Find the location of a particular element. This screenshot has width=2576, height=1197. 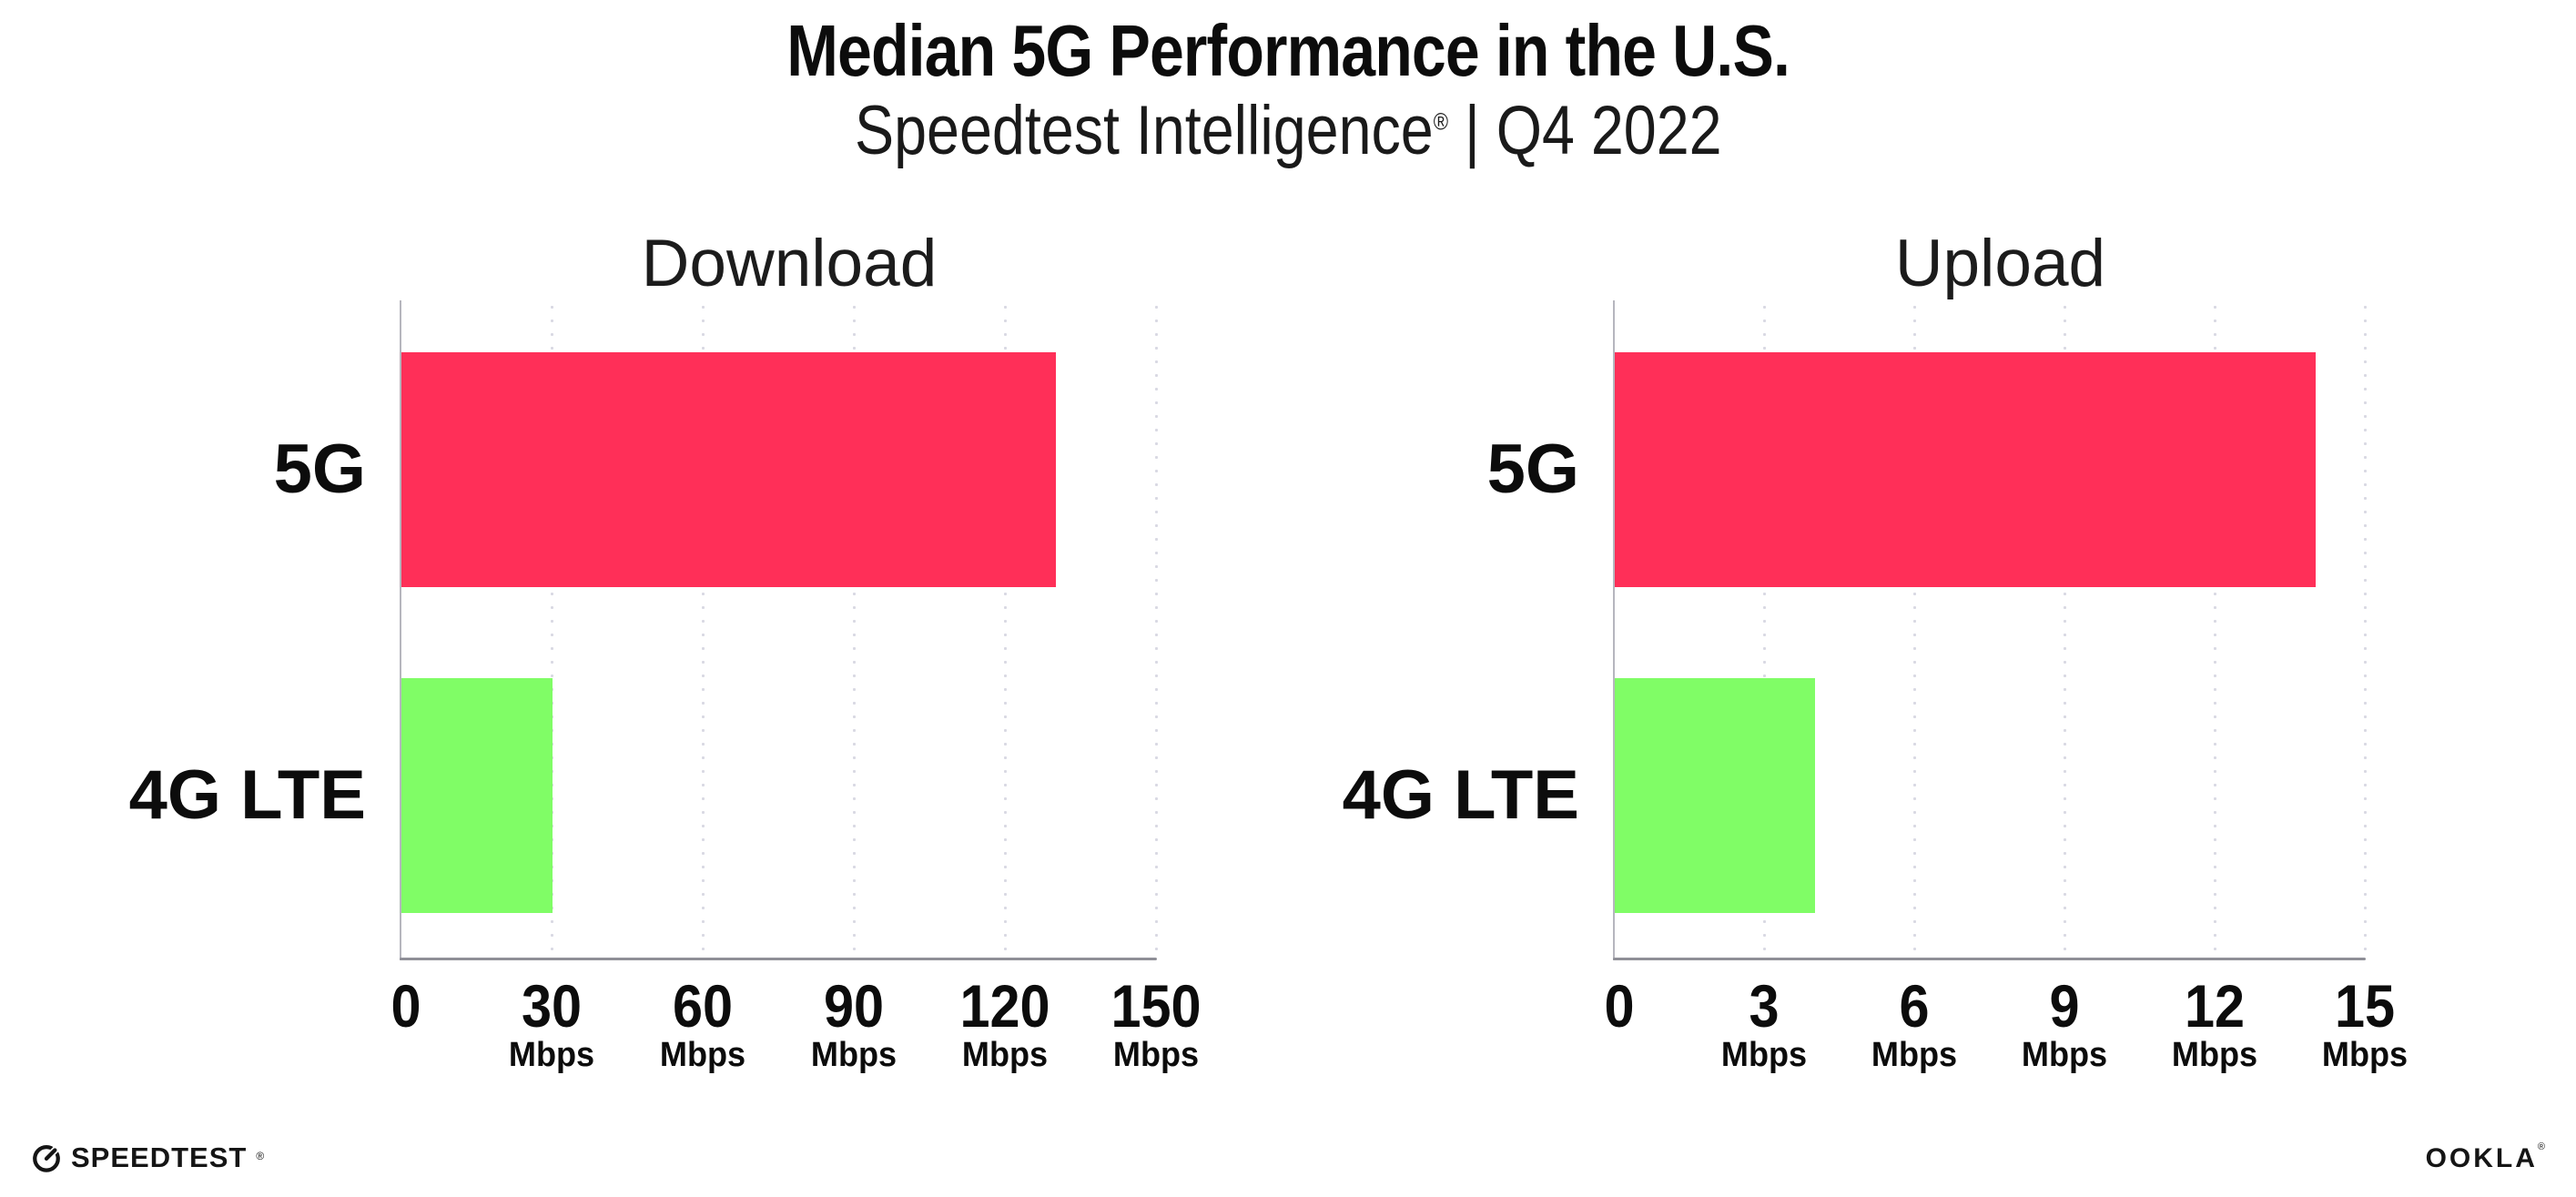

registered-mark: ® is located at coordinates (1440, 122).